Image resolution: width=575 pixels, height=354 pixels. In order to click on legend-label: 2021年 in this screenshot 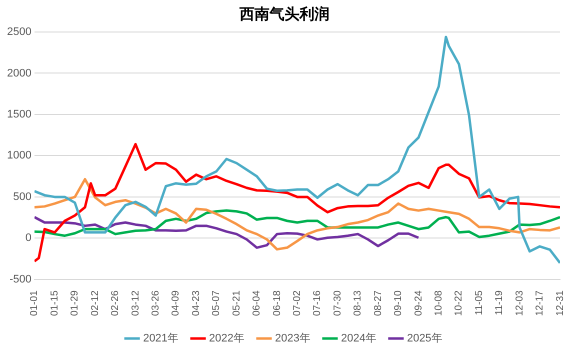, I will do `click(161, 338)`.